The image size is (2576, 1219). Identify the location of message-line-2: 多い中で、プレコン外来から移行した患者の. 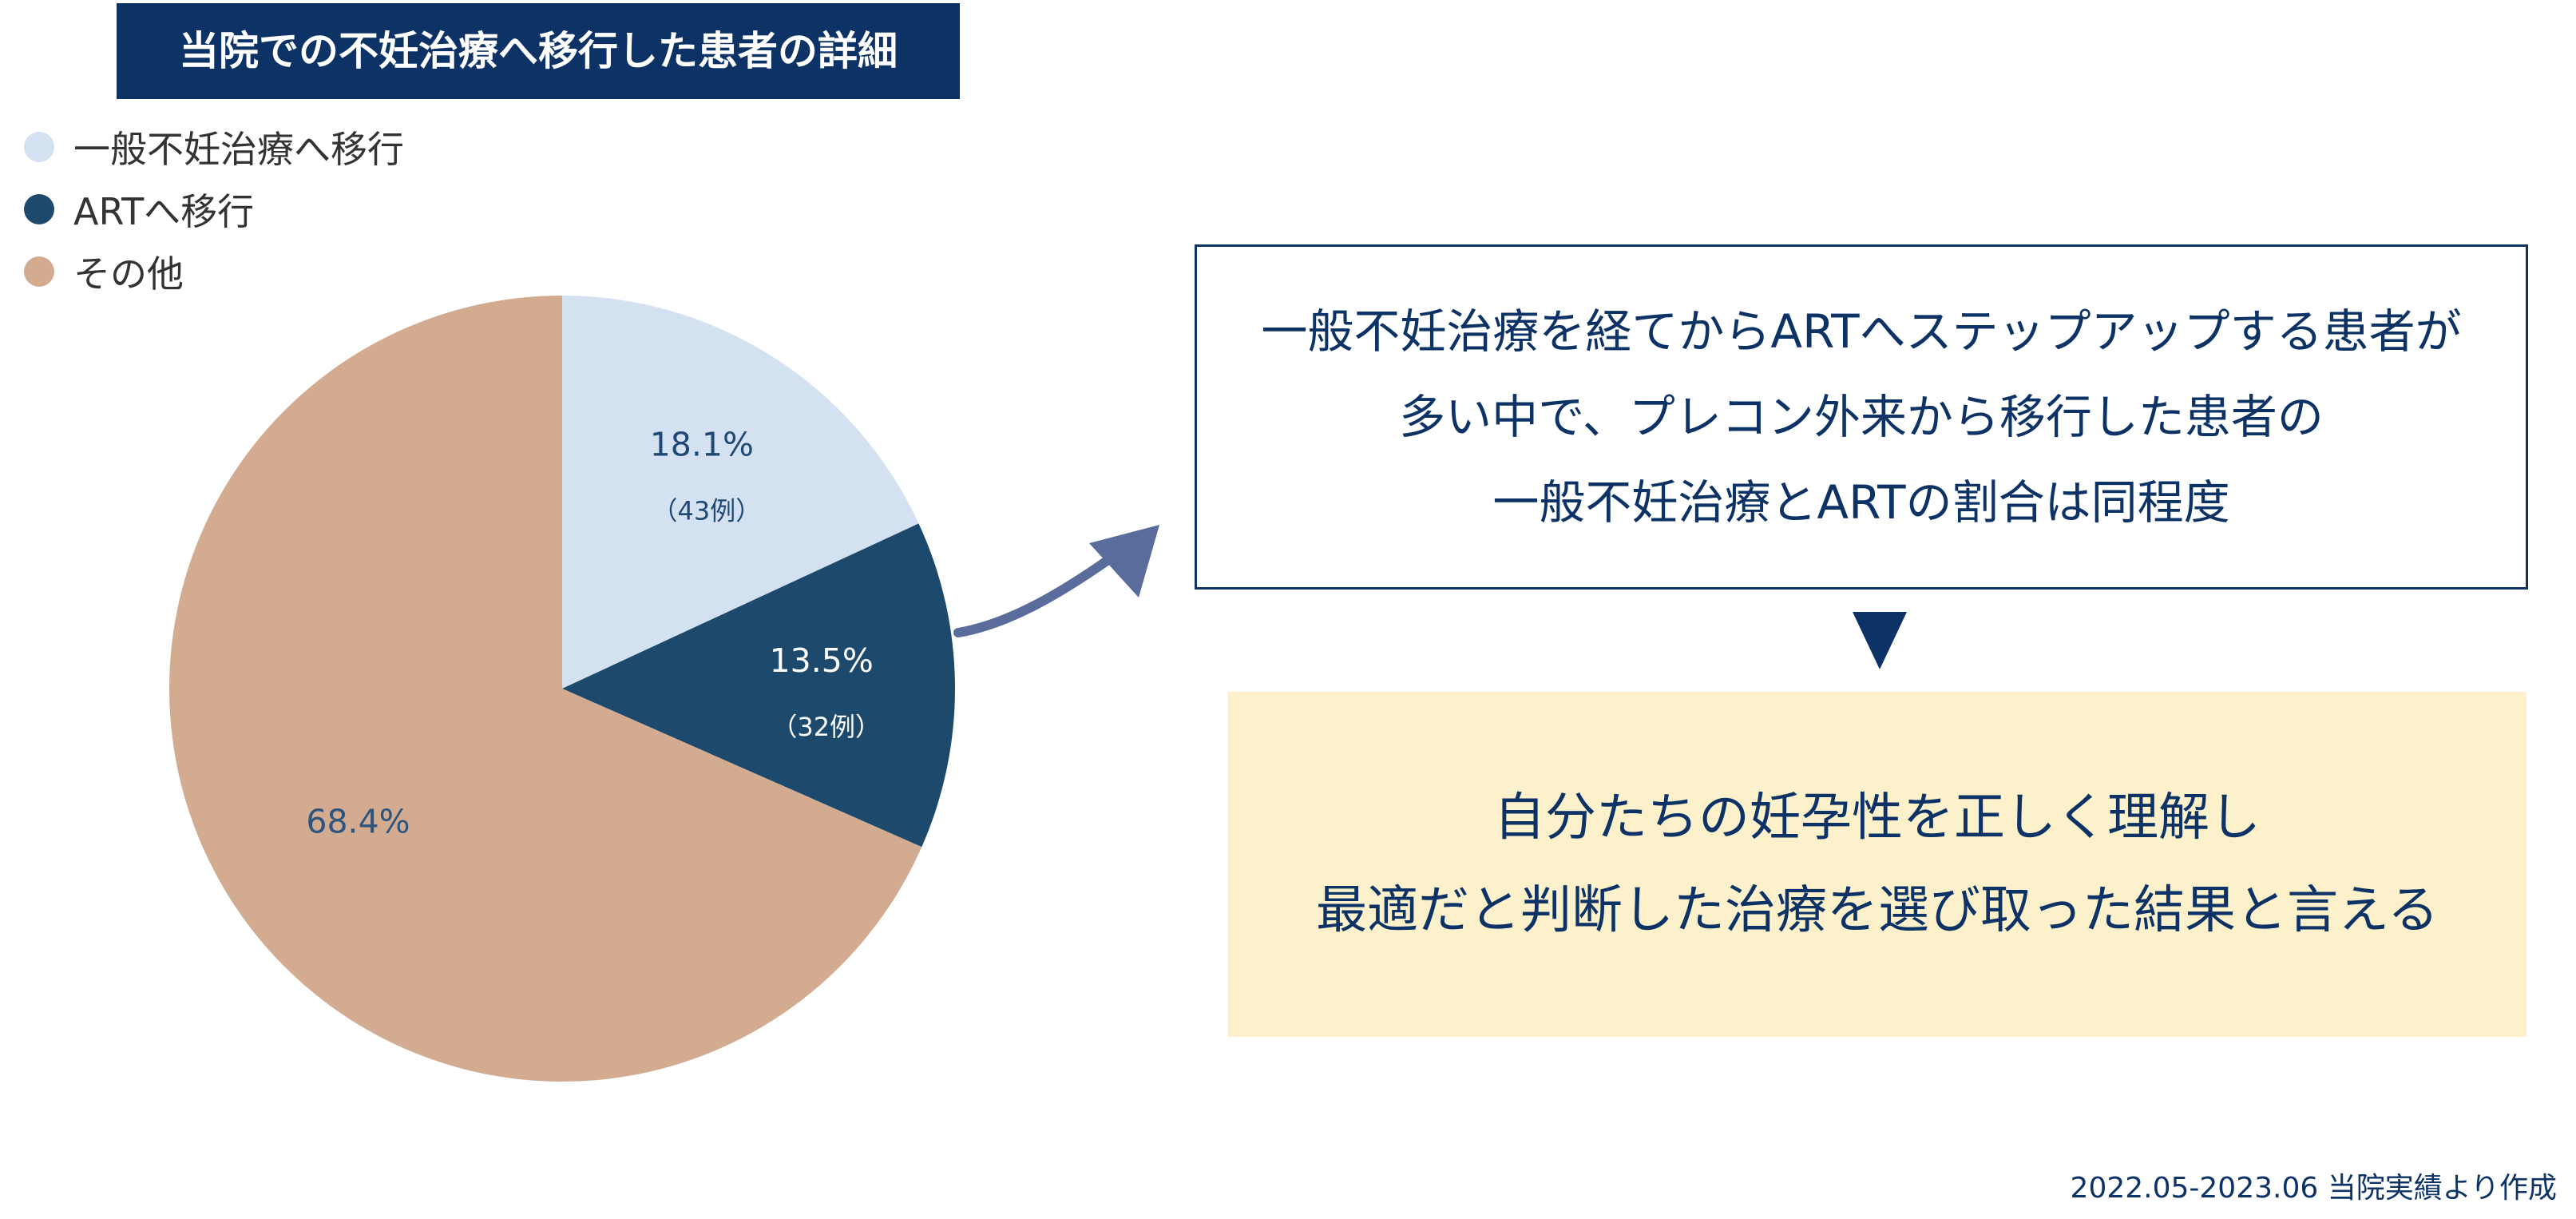
(1862, 416).